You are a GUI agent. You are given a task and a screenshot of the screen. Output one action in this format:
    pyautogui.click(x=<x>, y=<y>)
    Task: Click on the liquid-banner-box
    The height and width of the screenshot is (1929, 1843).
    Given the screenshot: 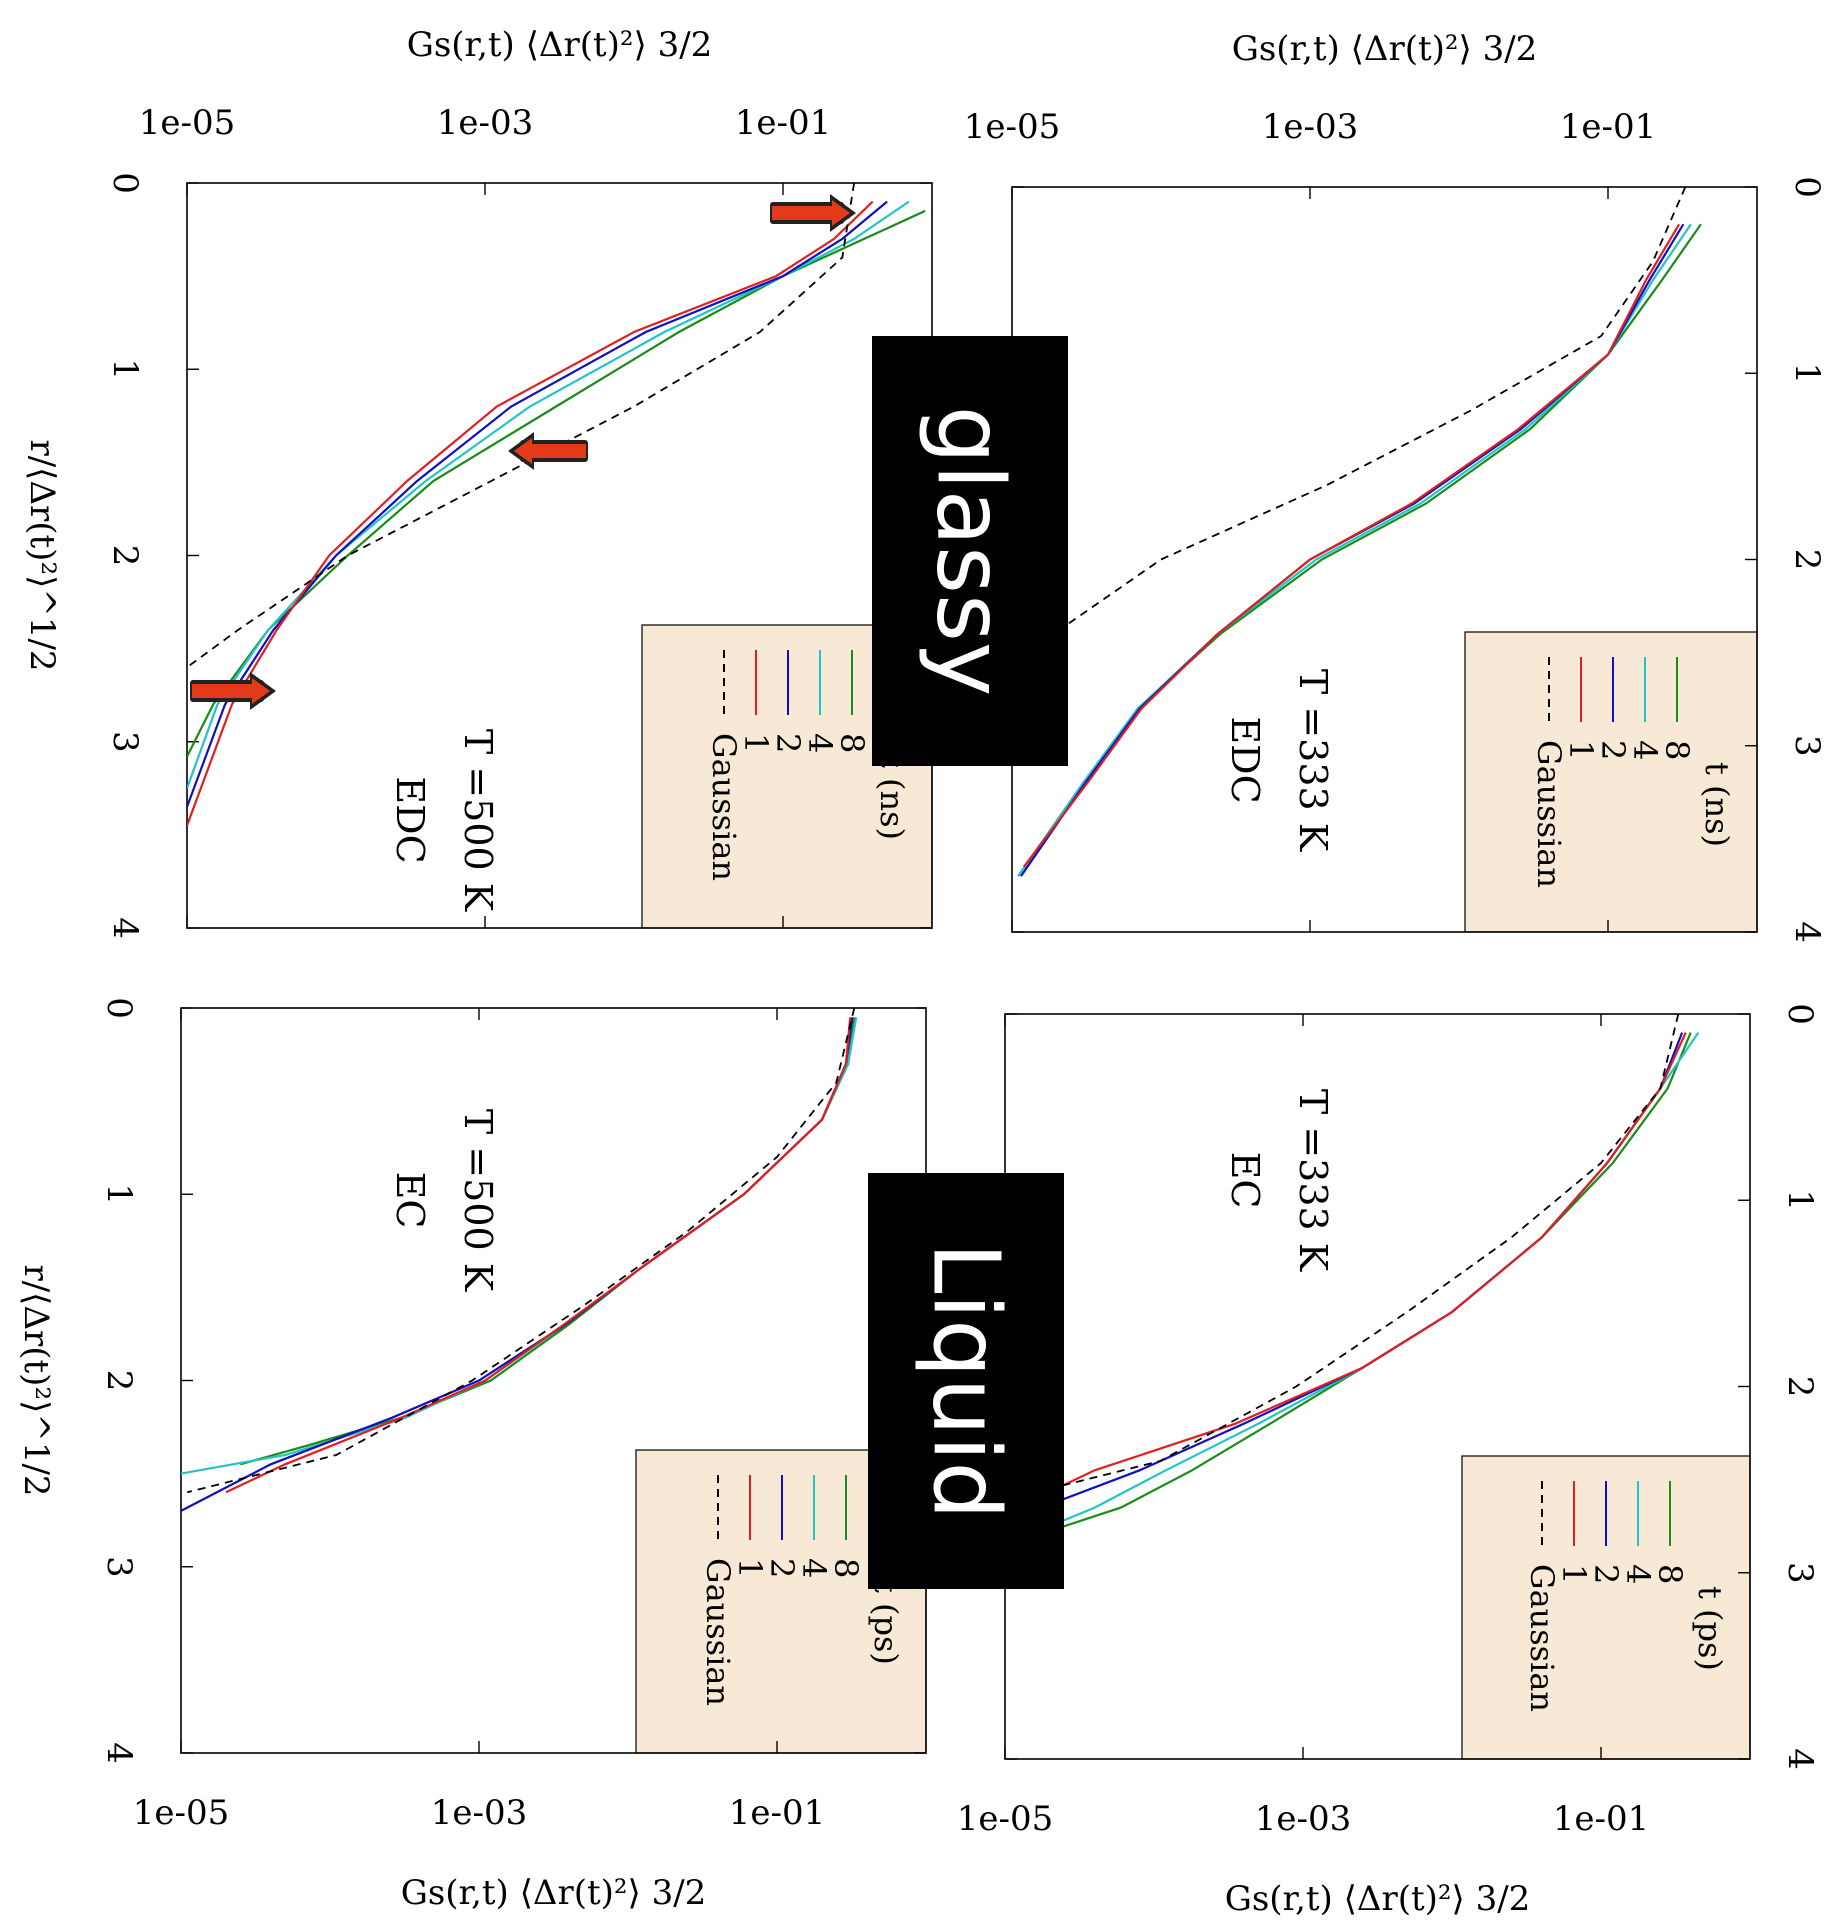 What is the action you would take?
    pyautogui.click(x=966, y=1381)
    